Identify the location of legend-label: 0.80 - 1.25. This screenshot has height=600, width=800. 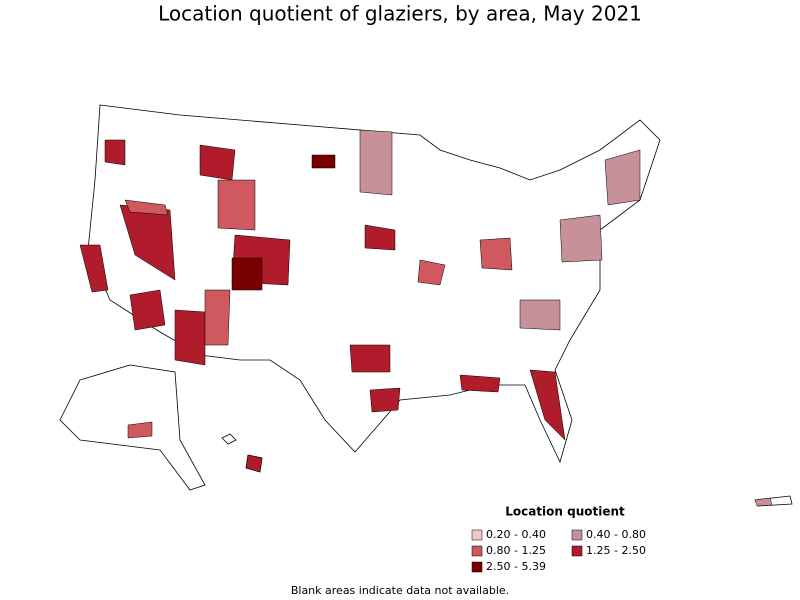
(516, 550).